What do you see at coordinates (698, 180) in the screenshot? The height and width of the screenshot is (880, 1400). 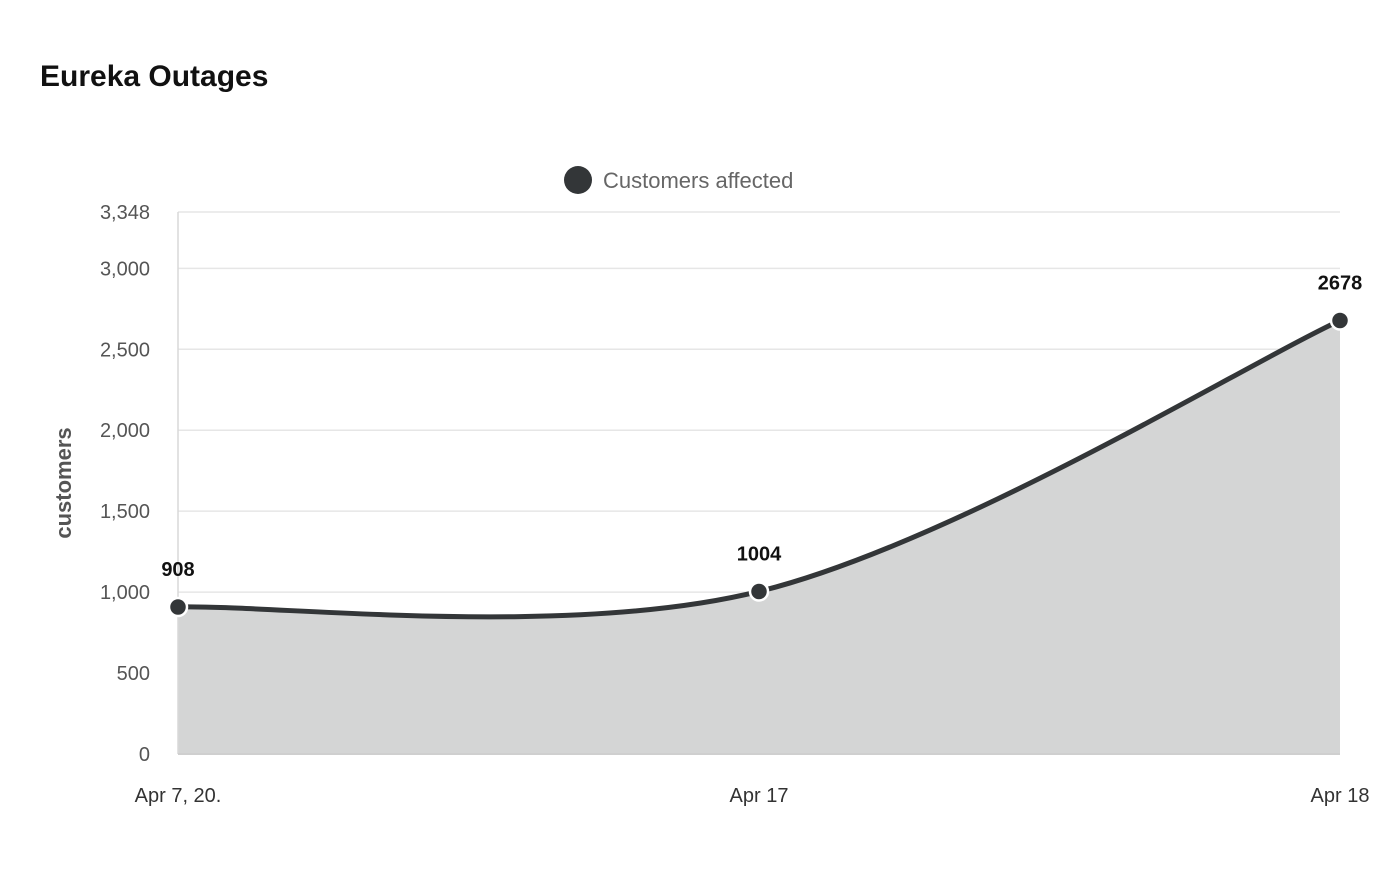 I see `legend-label: Customers affected` at bounding box center [698, 180].